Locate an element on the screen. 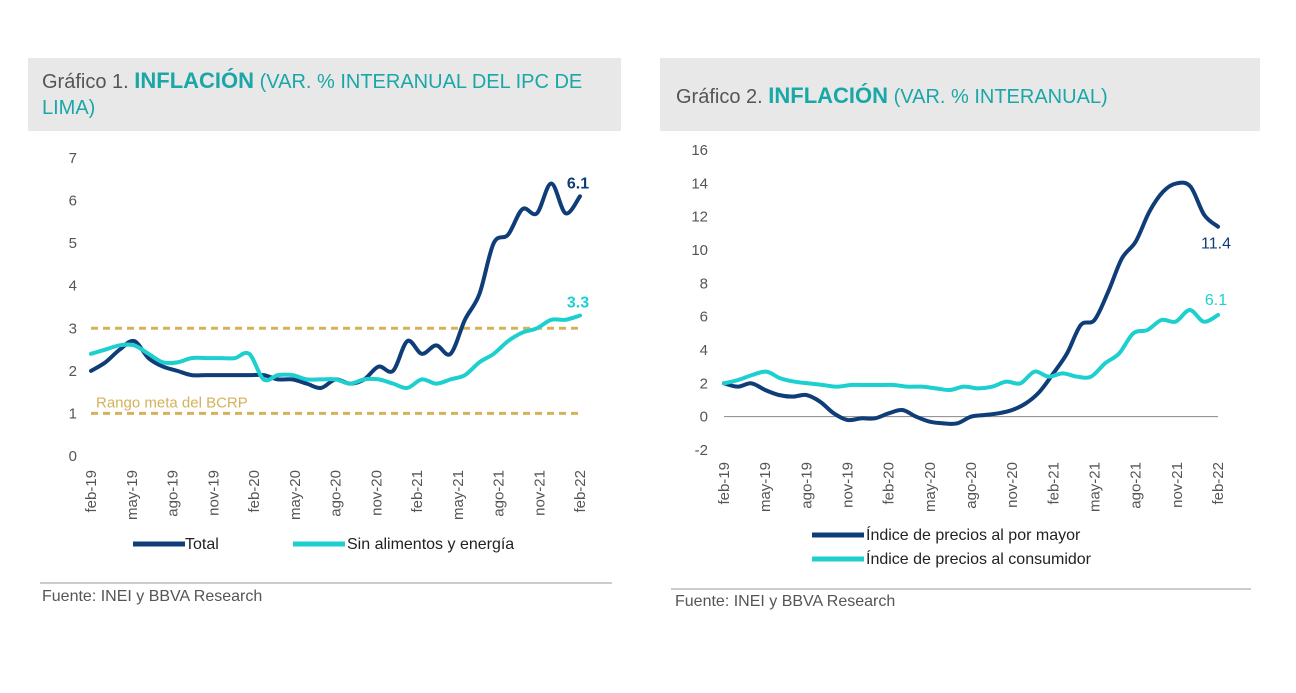 Image resolution: width=1296 pixels, height=693 pixels. chart1-x-tick: ago-21 is located at coordinates (499, 493).